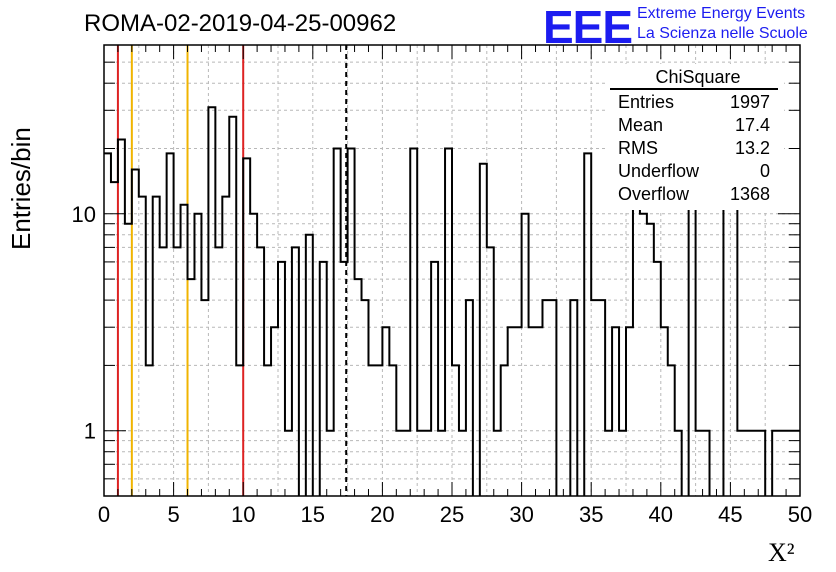 This screenshot has width=836, height=572. Describe the element at coordinates (591, 514) in the screenshot. I see `x-tick-label: 35` at that location.